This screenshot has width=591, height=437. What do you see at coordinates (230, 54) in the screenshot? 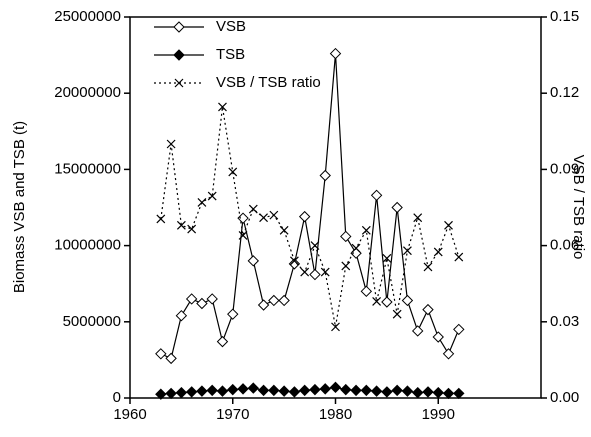
I see `legend-label: TSB` at bounding box center [230, 54].